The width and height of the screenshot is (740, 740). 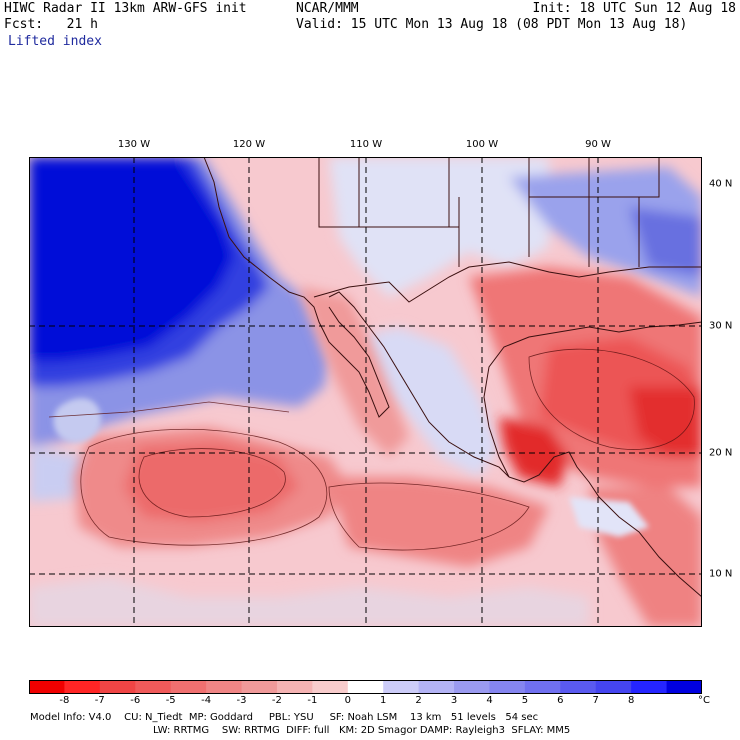 What do you see at coordinates (489, 700) in the screenshot?
I see `legend-tick-label: 4` at bounding box center [489, 700].